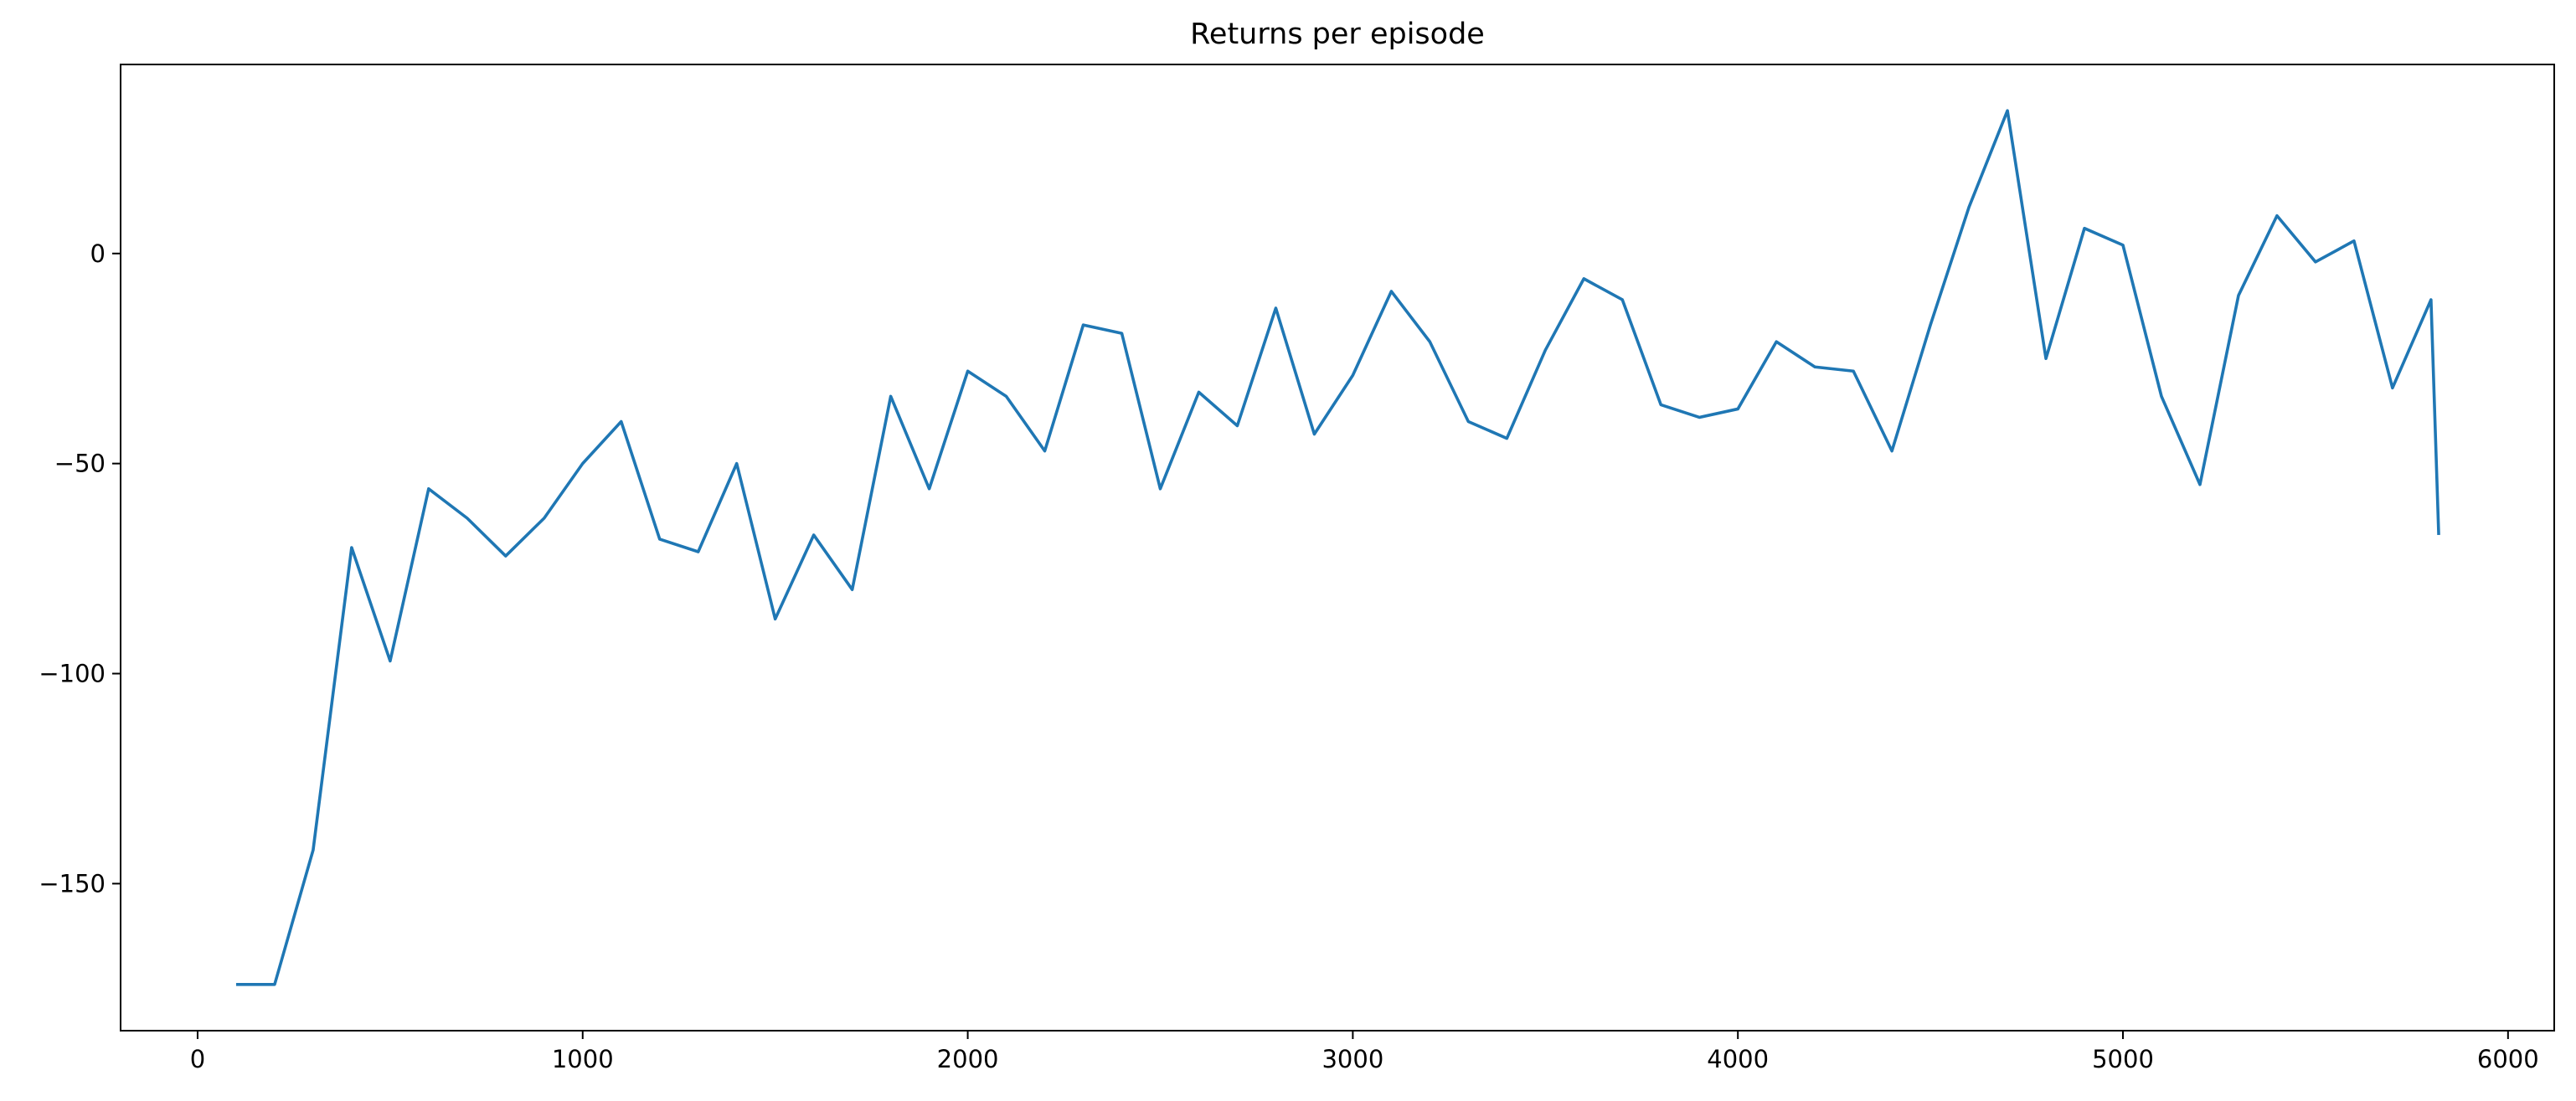  What do you see at coordinates (1738, 1059) in the screenshot?
I see `x-tick-label: 4000` at bounding box center [1738, 1059].